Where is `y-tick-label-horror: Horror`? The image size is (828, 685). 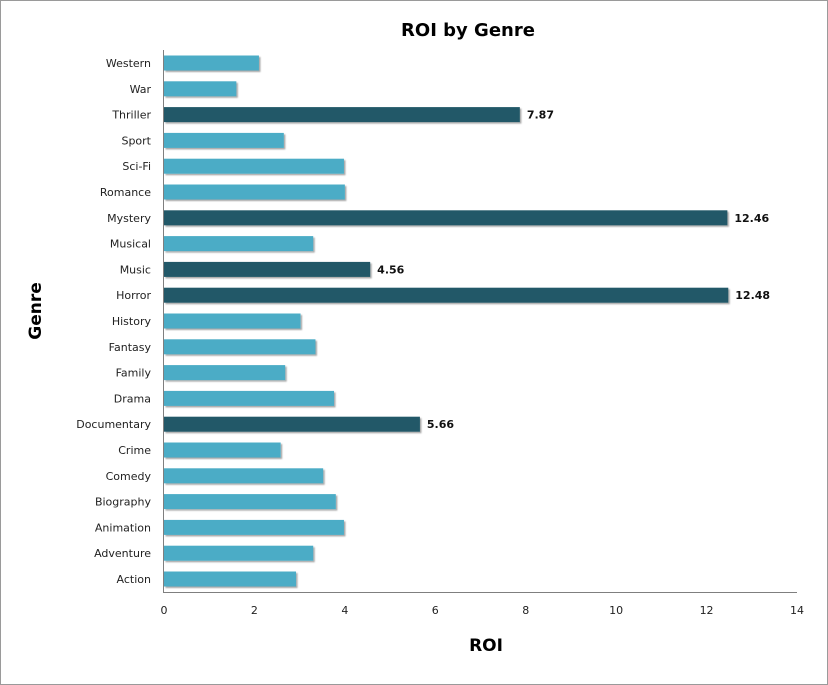 y-tick-label-horror: Horror is located at coordinates (133, 295).